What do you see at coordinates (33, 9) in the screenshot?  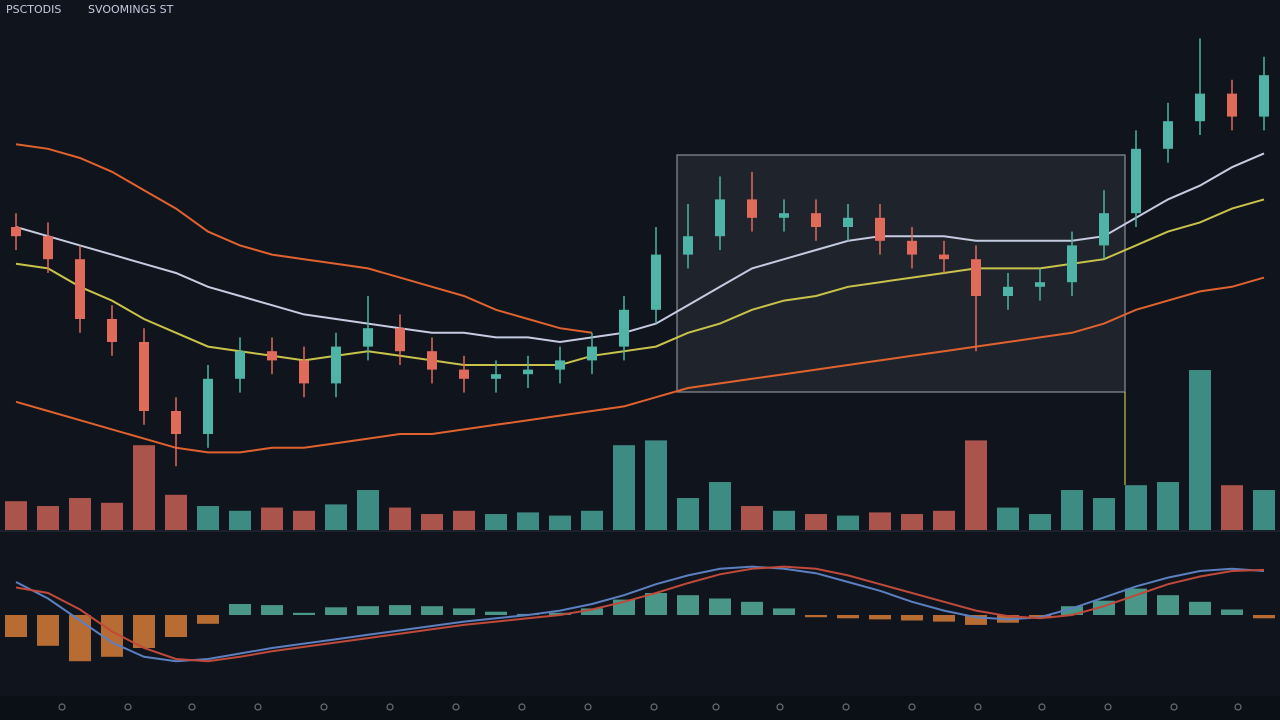 I see `header-text: PSCTODIS` at bounding box center [33, 9].